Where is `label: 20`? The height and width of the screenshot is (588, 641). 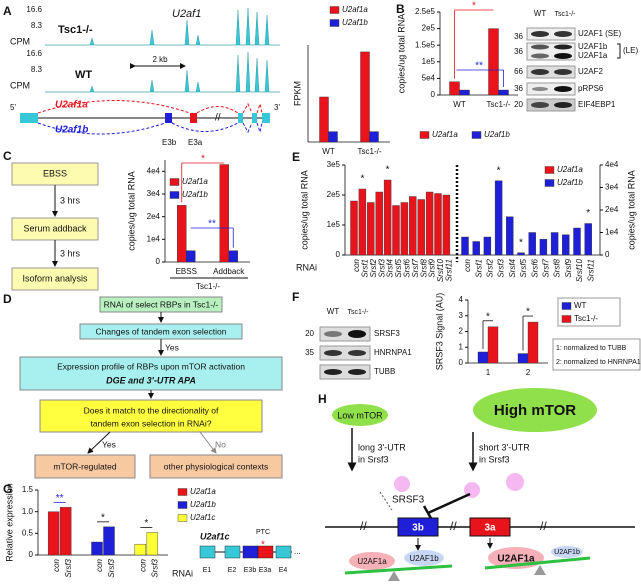
label: 20 is located at coordinates (518, 104).